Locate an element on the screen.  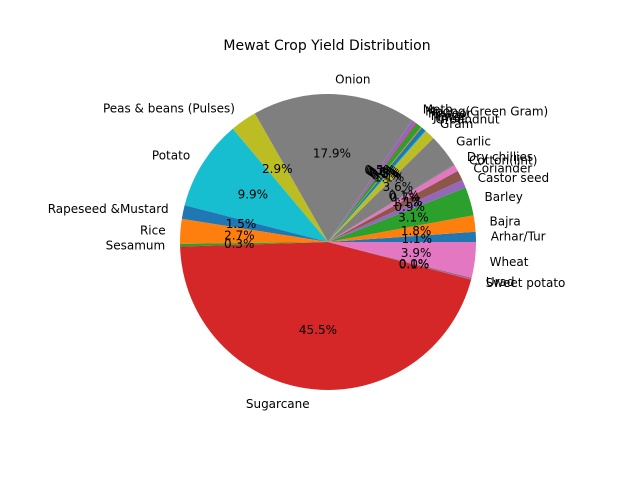
pie-slice-gram is located at coordinates (381, 186).